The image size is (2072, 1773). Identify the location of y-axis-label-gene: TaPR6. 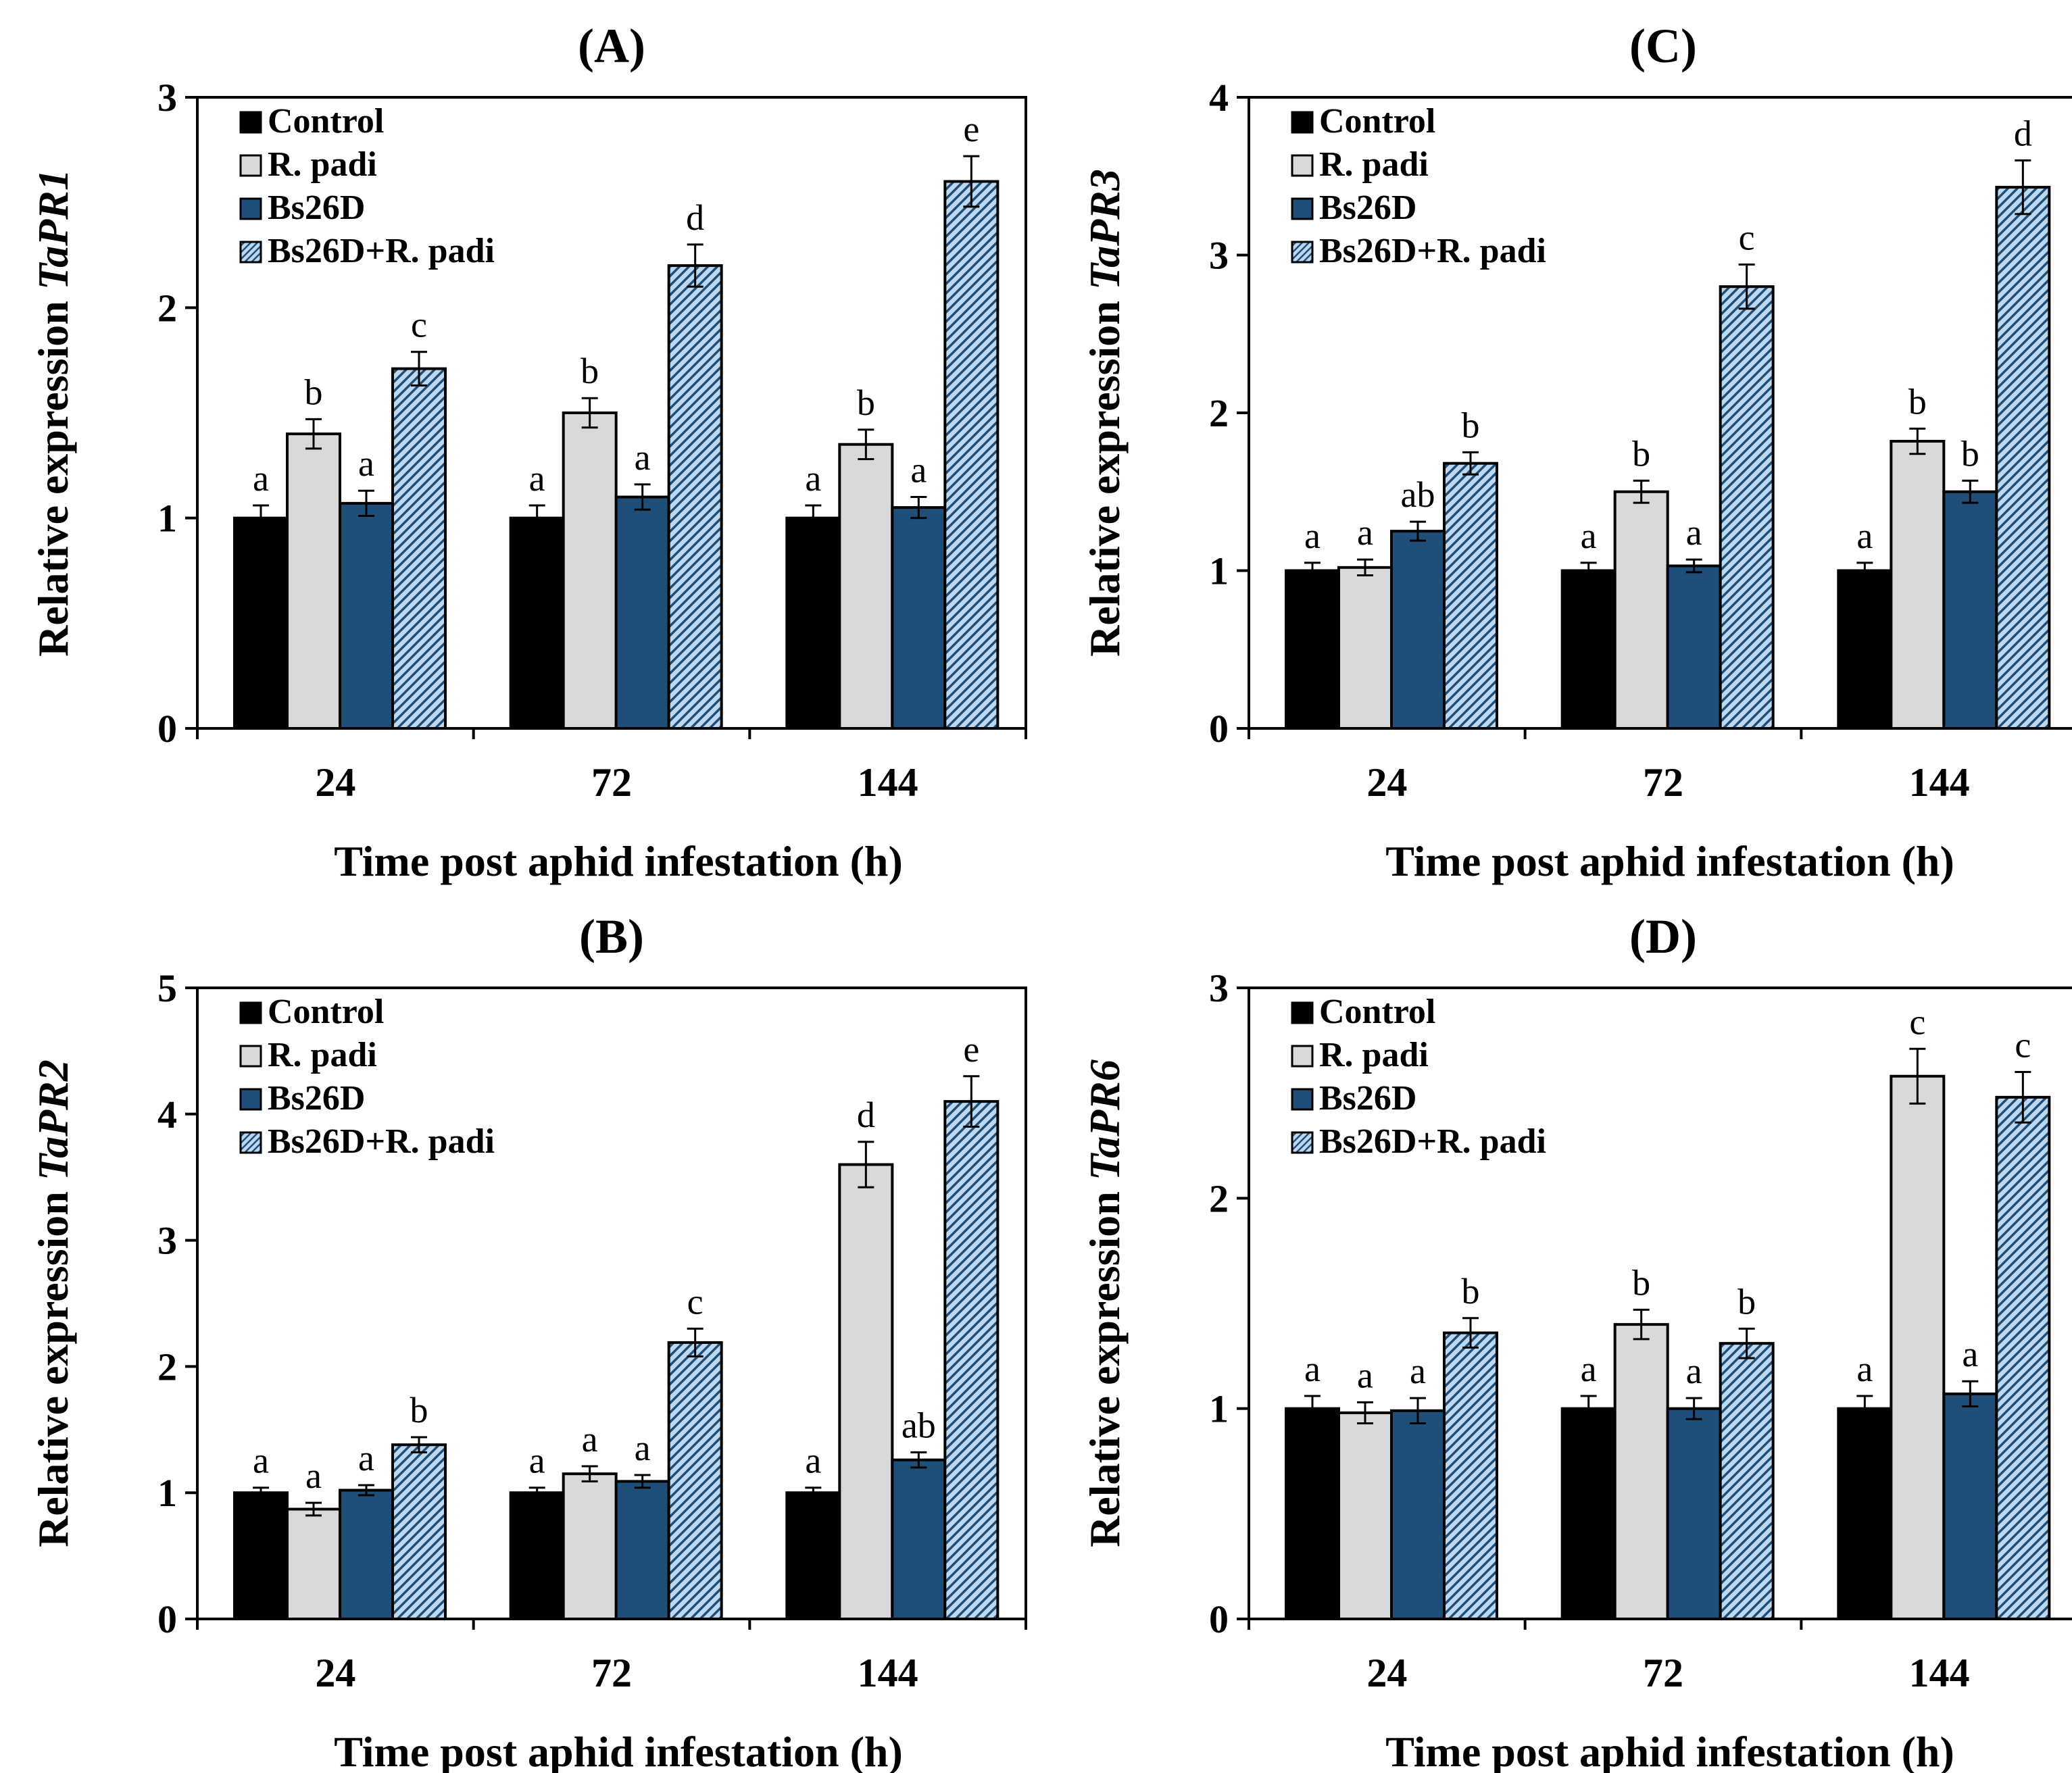
(1105, 1119).